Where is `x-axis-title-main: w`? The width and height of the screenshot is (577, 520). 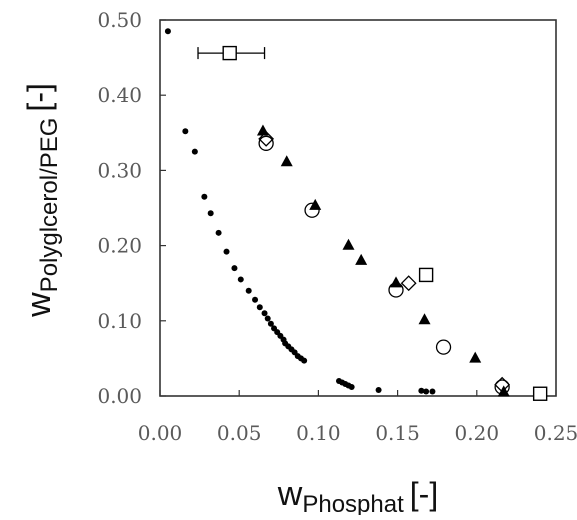 x-axis-title-main: w is located at coordinates (290, 494).